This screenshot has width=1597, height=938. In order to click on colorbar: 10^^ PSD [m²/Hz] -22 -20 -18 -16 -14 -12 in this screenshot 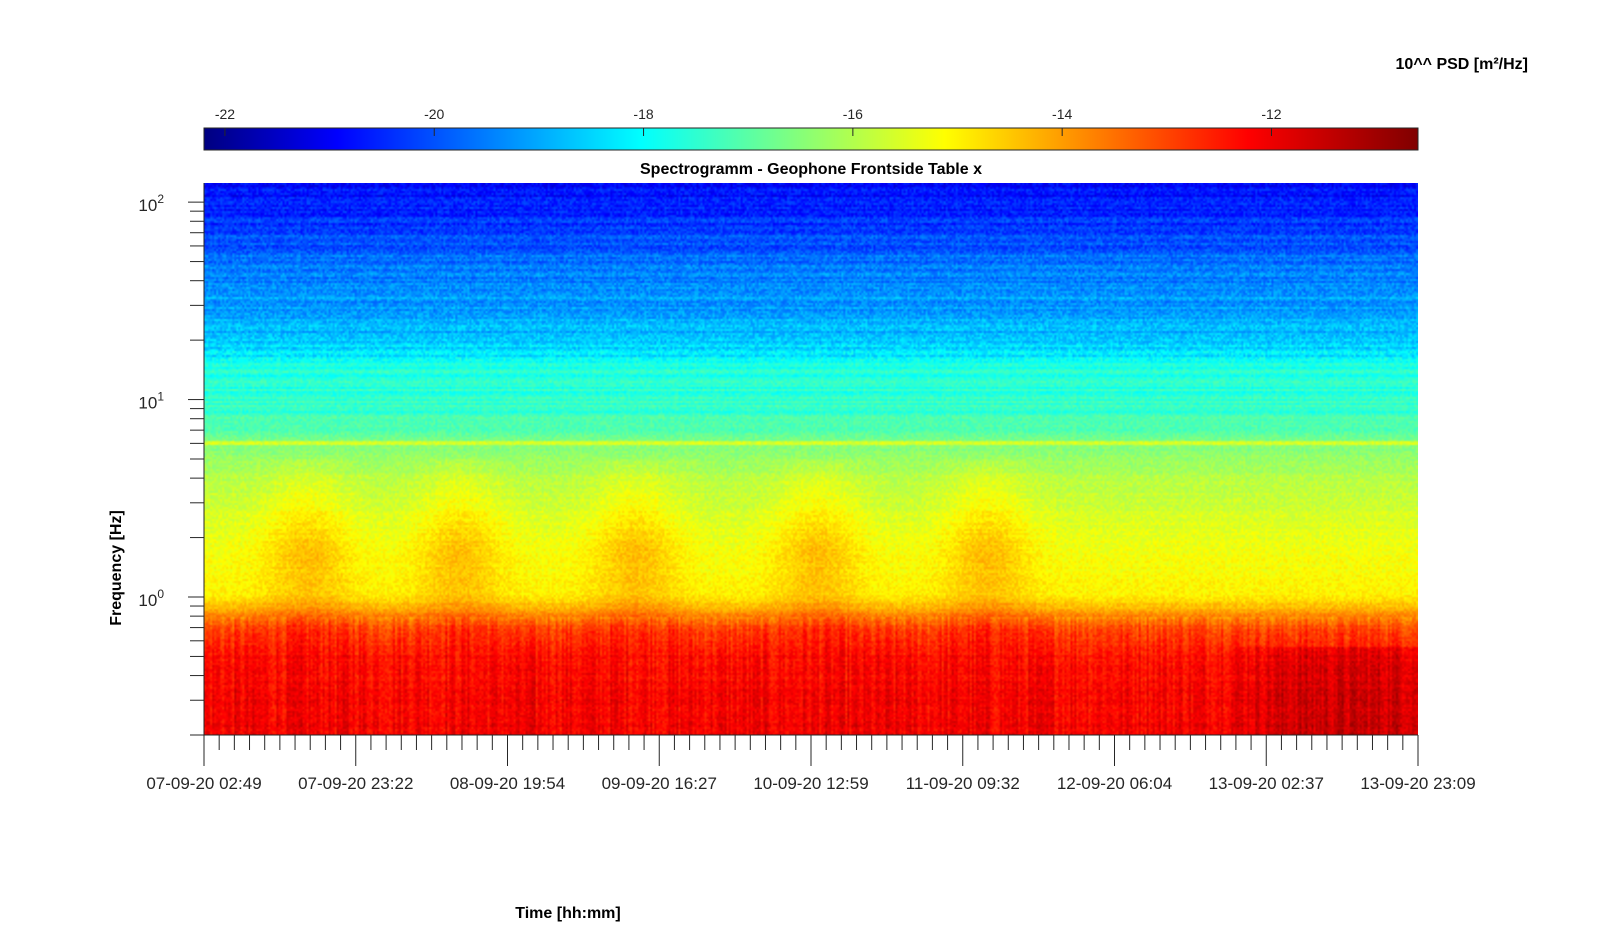, I will do `click(865, 103)`.